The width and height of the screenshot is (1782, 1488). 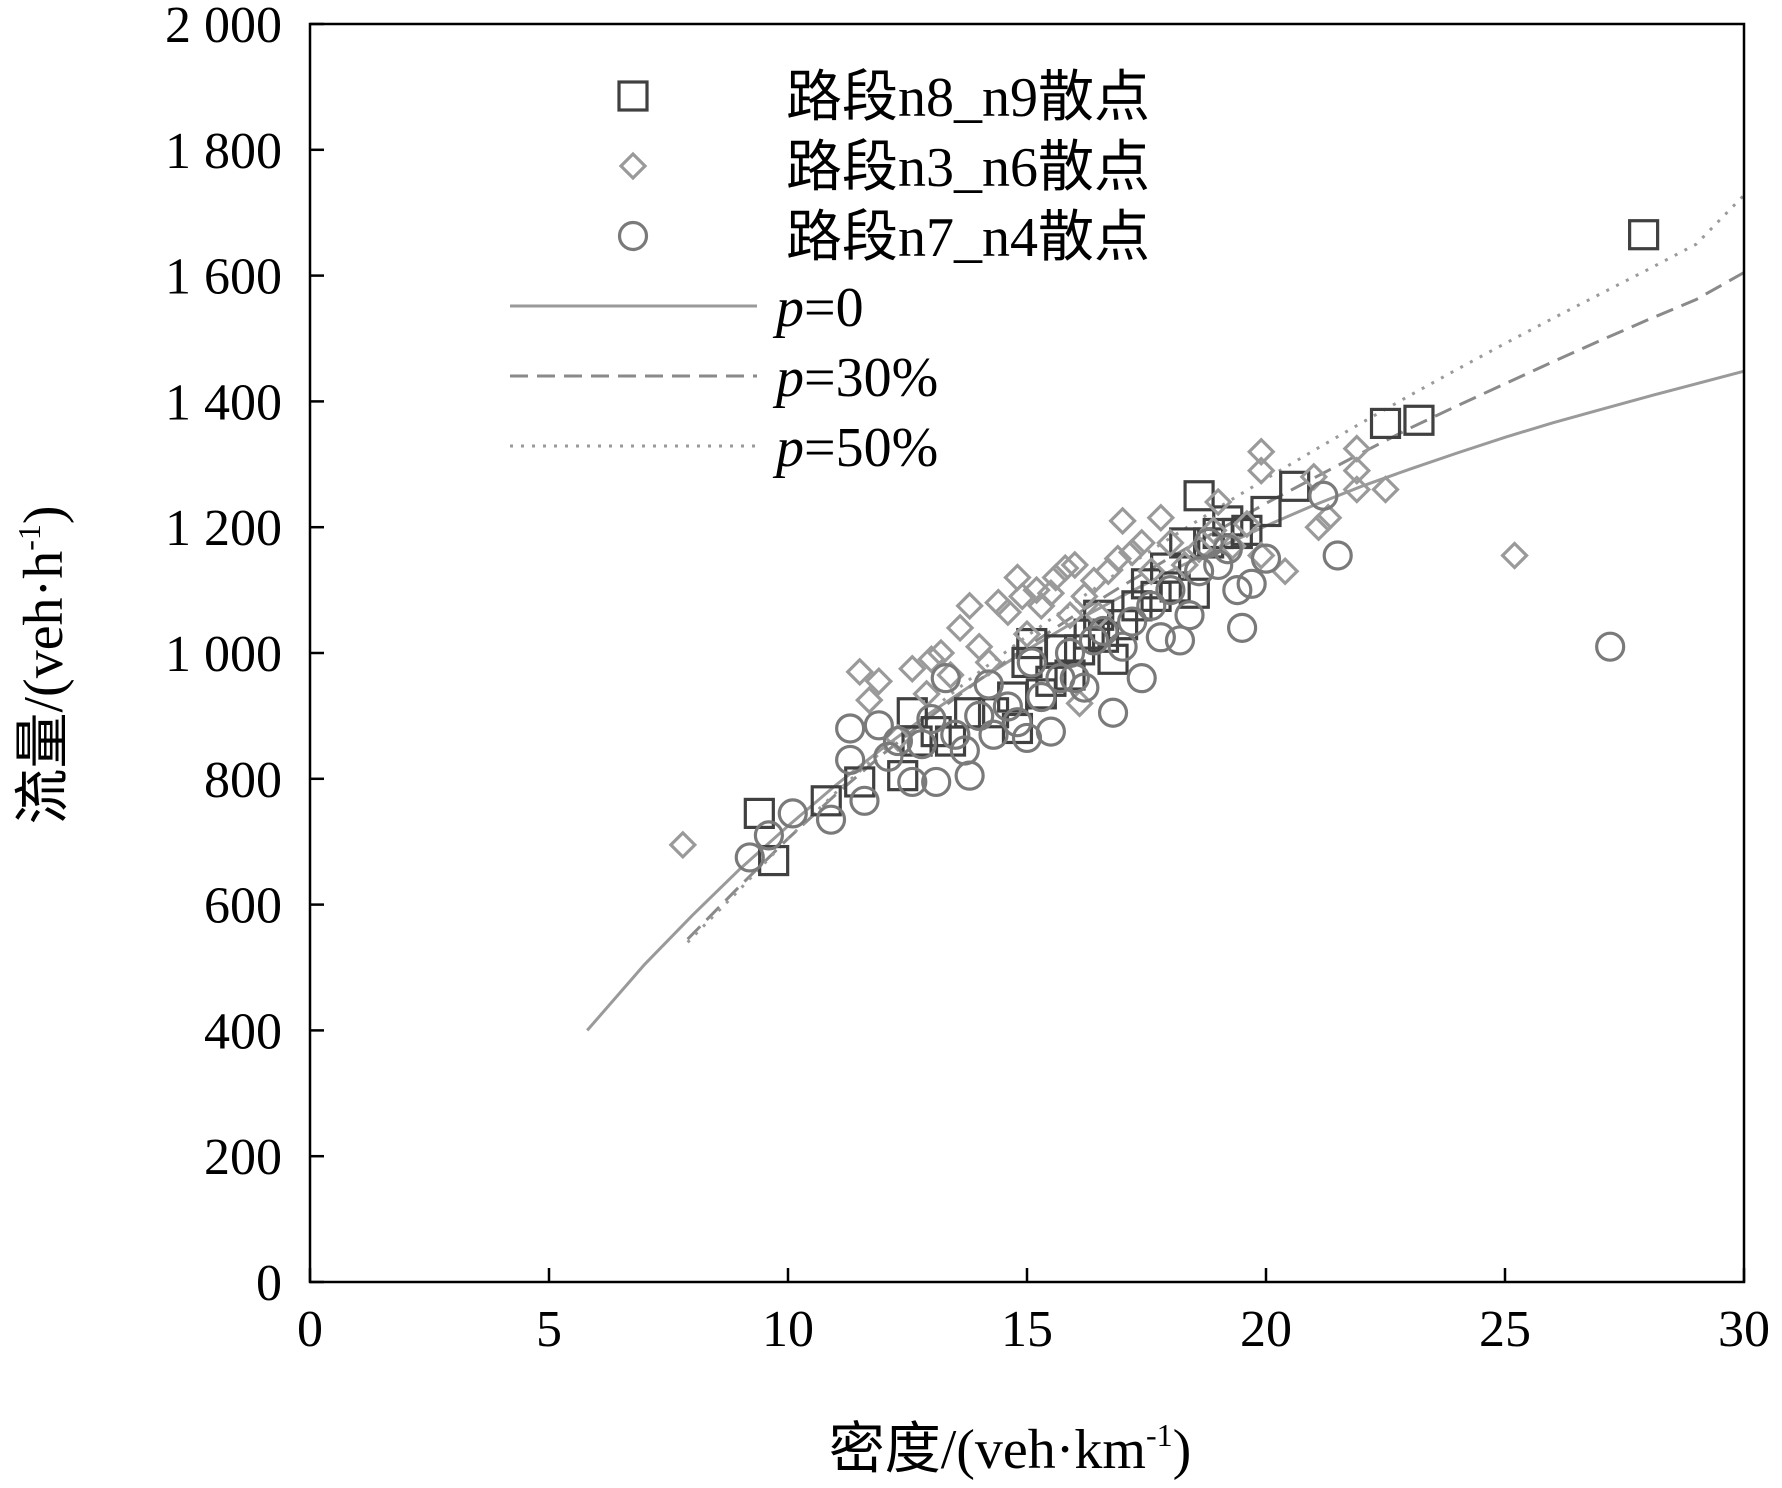 I want to click on legend-label: 路段n8_n9散点, so click(x=968, y=98).